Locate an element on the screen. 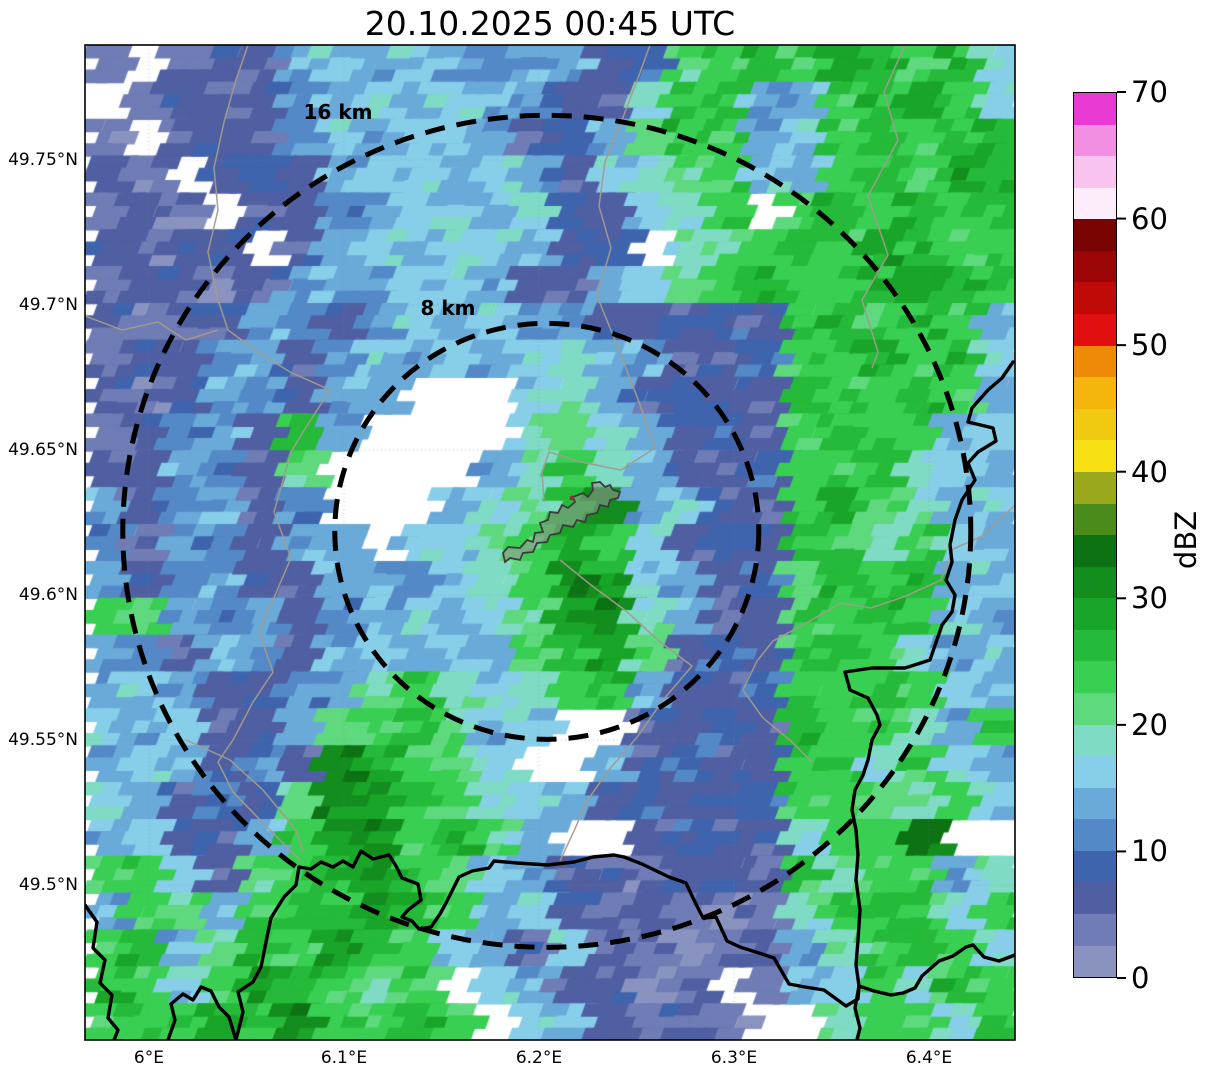 Image resolution: width=1207 pixels, height=1073 pixels. colorbar-tick-label: 60 is located at coordinates (1149, 218).